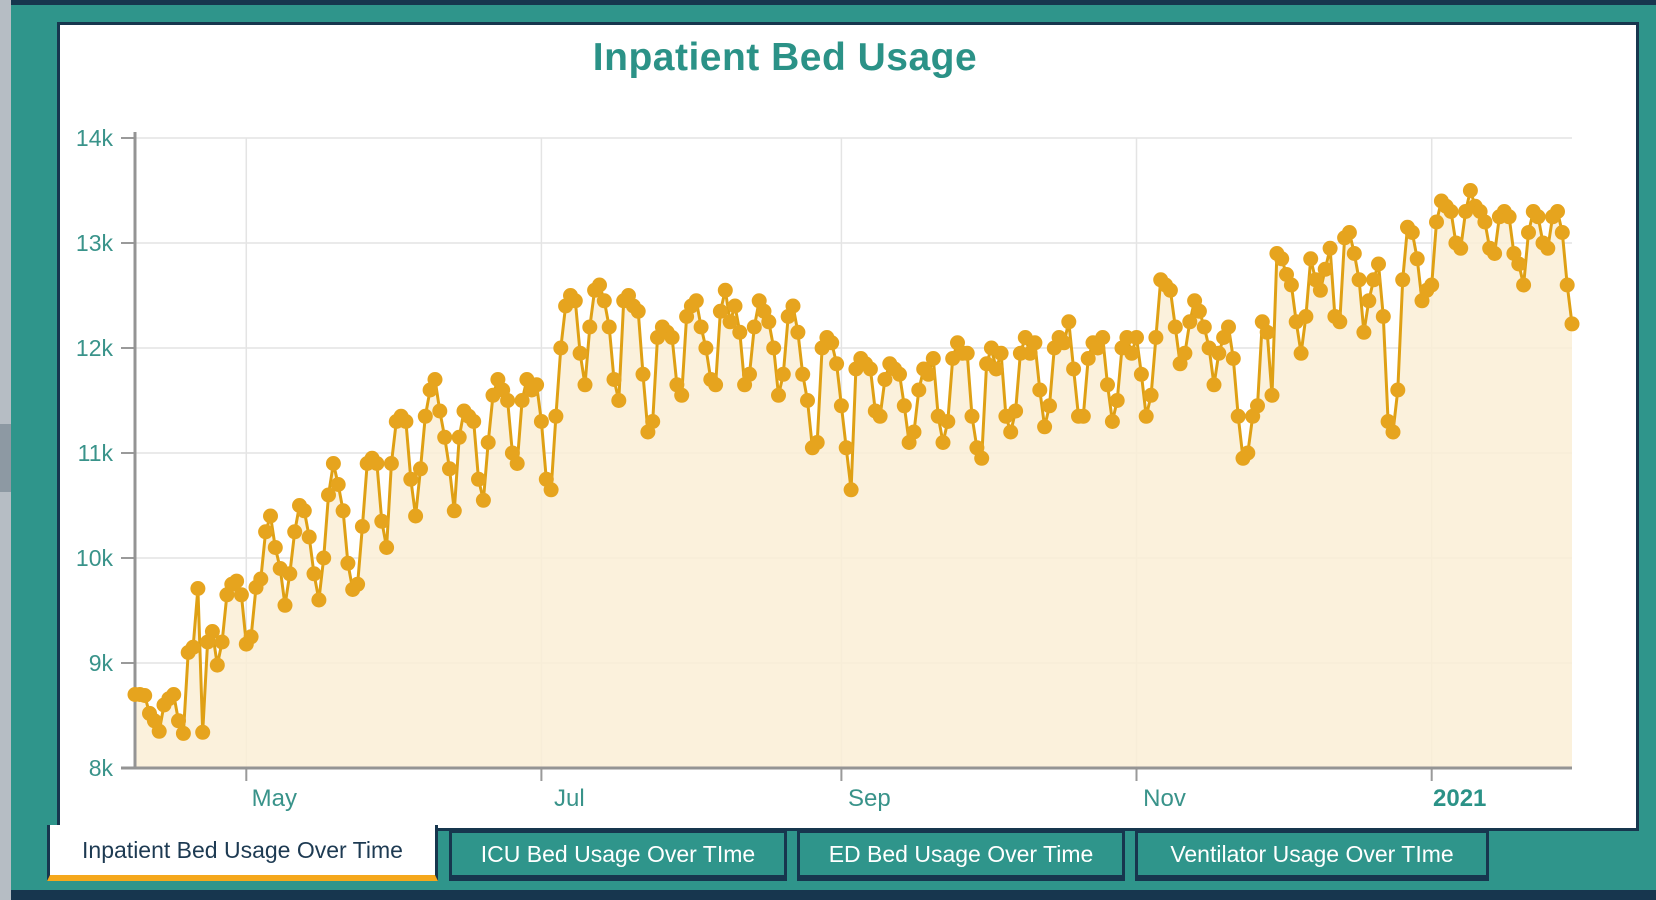 The height and width of the screenshot is (900, 1656). What do you see at coordinates (833, 2) in the screenshot?
I see `window-top-border` at bounding box center [833, 2].